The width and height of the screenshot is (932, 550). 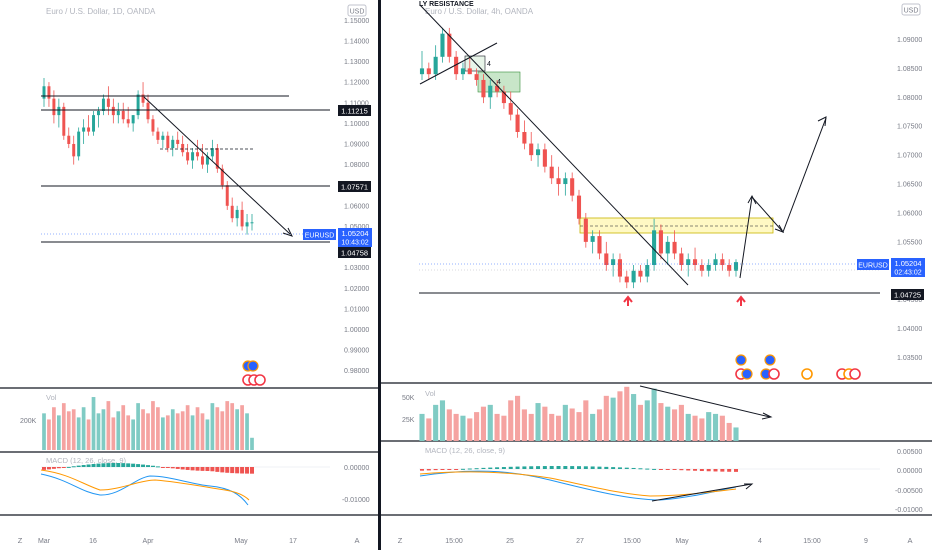 I want to click on left-volume-bars, so click(x=148, y=423).